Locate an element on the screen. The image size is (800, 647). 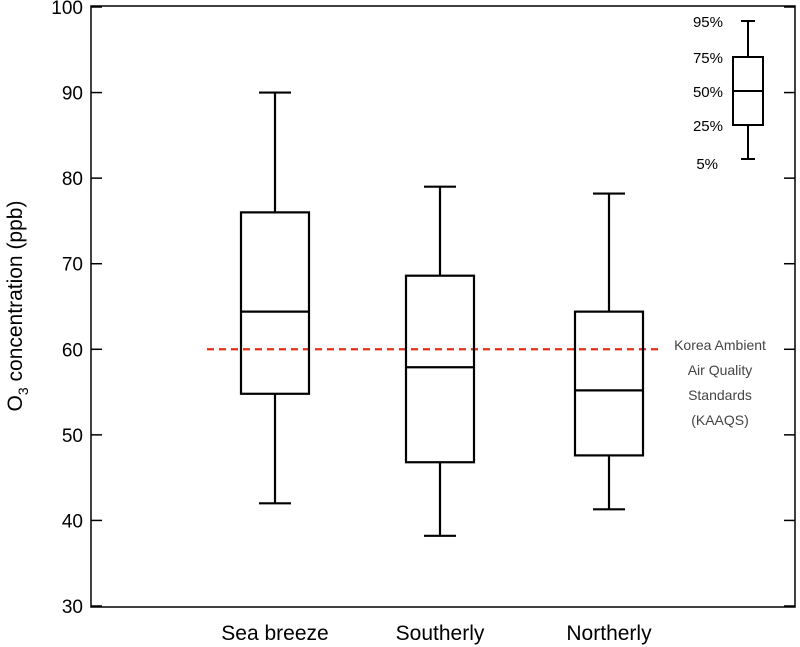
category-label: Northerly is located at coordinates (609, 633).